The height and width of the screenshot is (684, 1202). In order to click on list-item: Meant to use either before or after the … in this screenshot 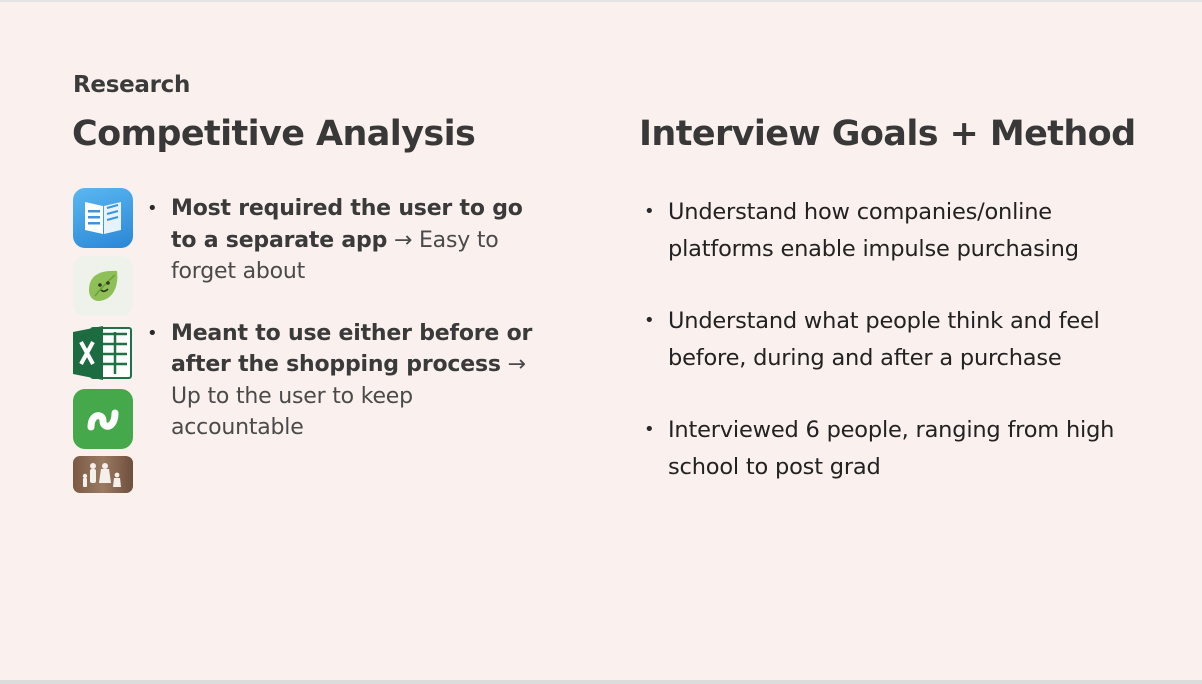, I will do `click(342, 381)`.